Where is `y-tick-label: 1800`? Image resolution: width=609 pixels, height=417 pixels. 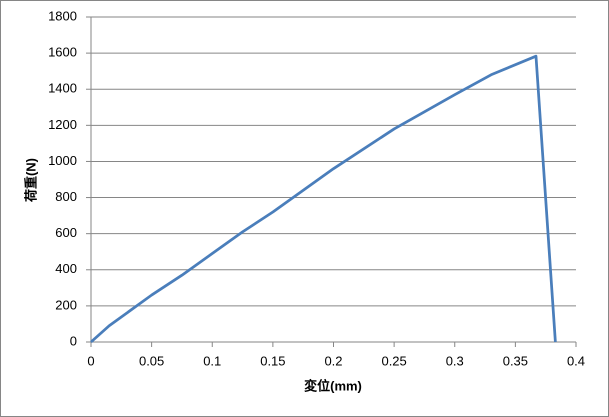 y-tick-label: 1800 is located at coordinates (62, 15).